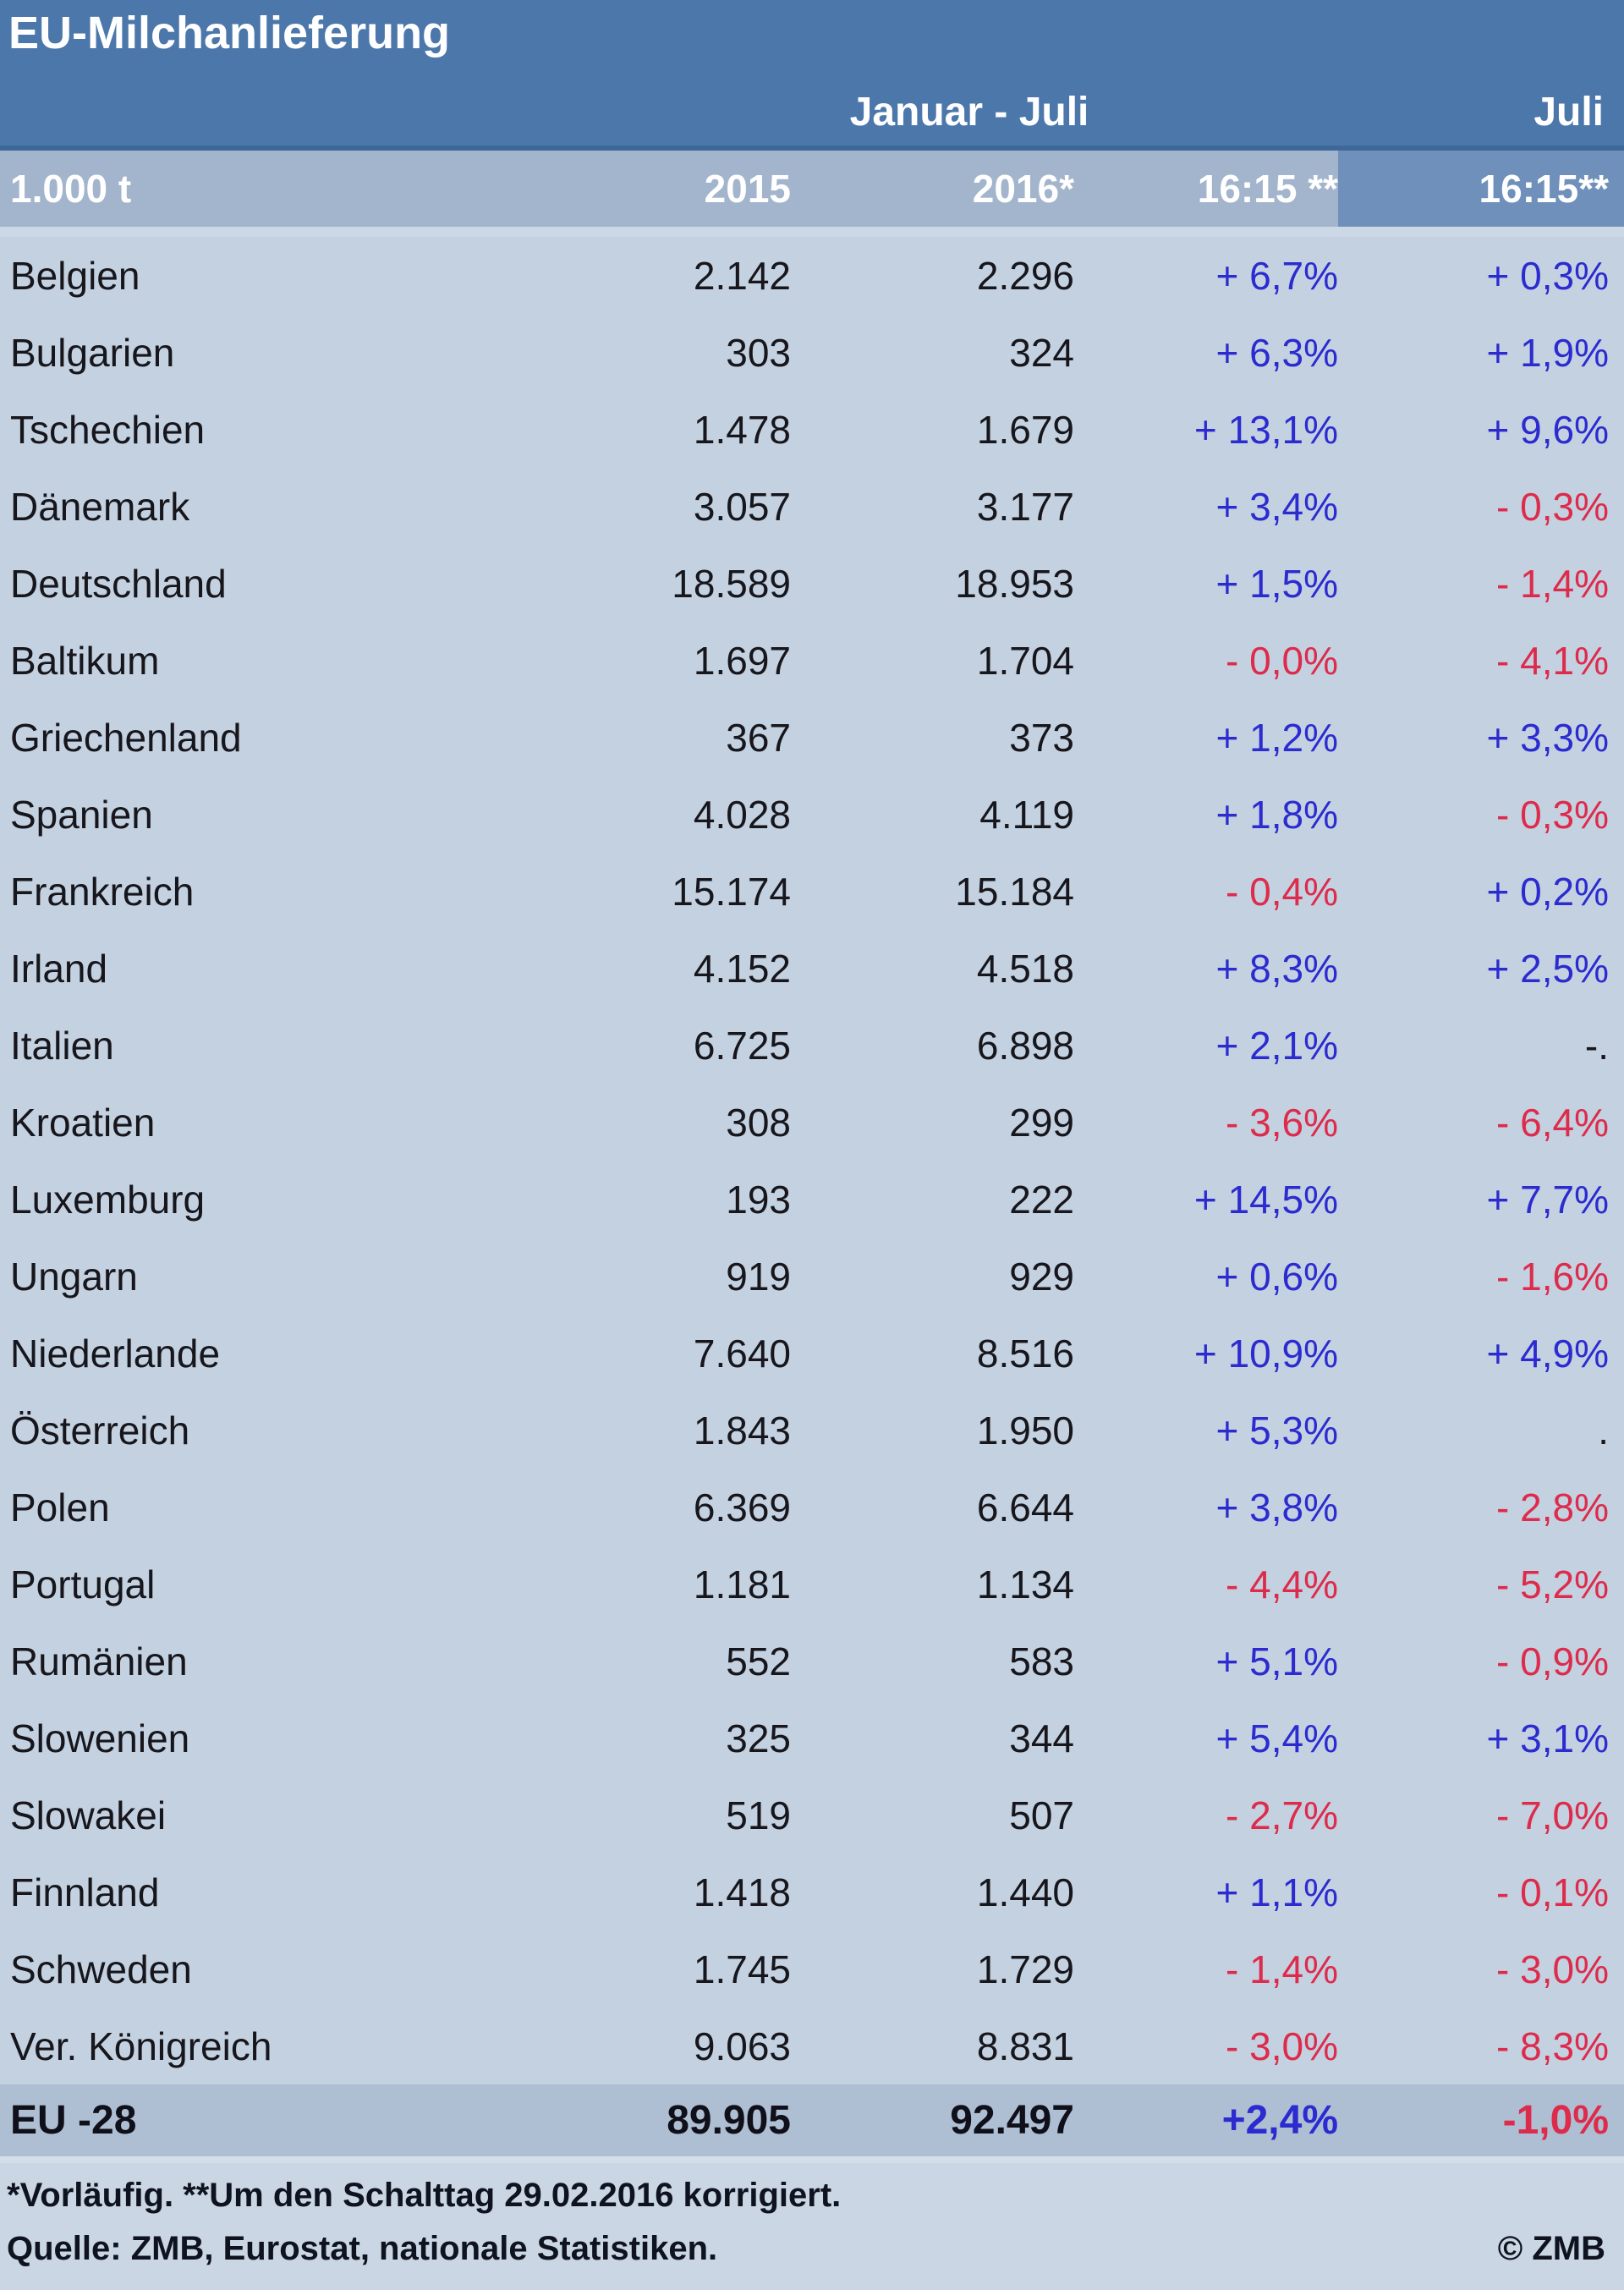 The image size is (1624, 2290). I want to click on value-2016: 583, so click(1041, 1661).